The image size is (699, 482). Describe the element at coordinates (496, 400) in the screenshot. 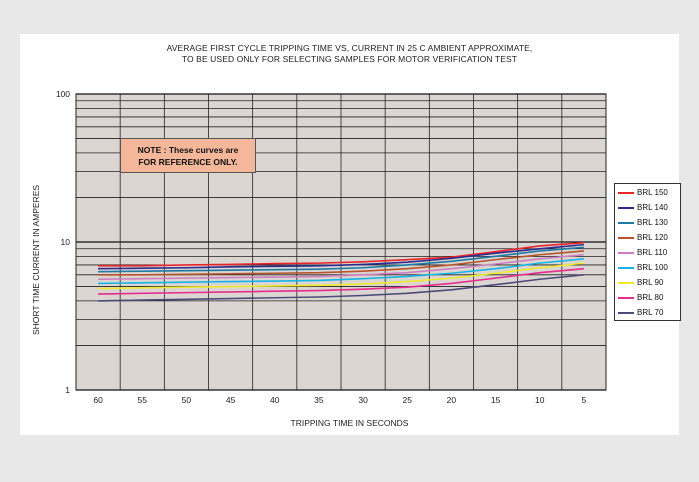

I see `x-tick-label: 15` at that location.